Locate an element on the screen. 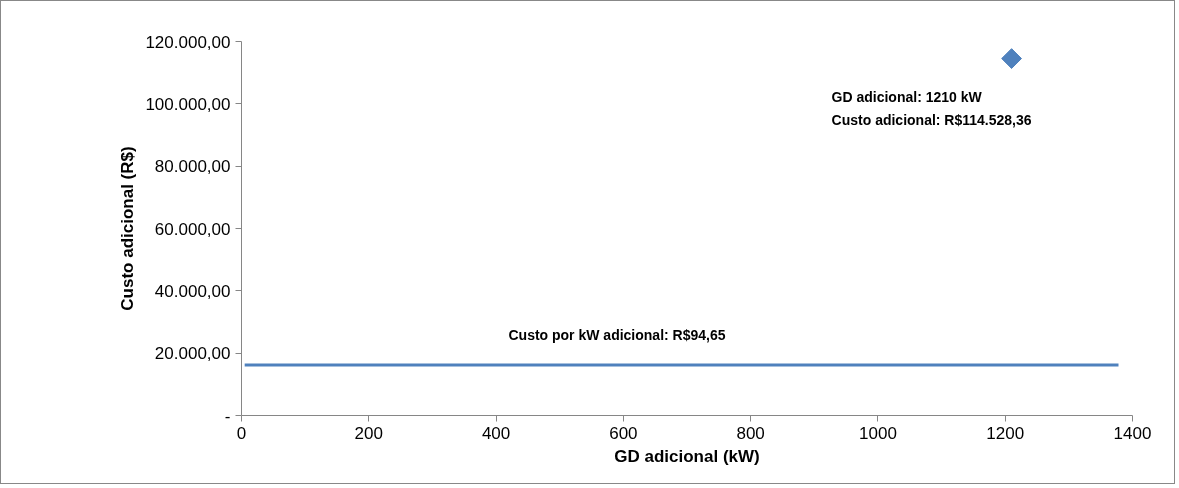 The height and width of the screenshot is (488, 1179). x-tick-label: 0 is located at coordinates (241, 433).